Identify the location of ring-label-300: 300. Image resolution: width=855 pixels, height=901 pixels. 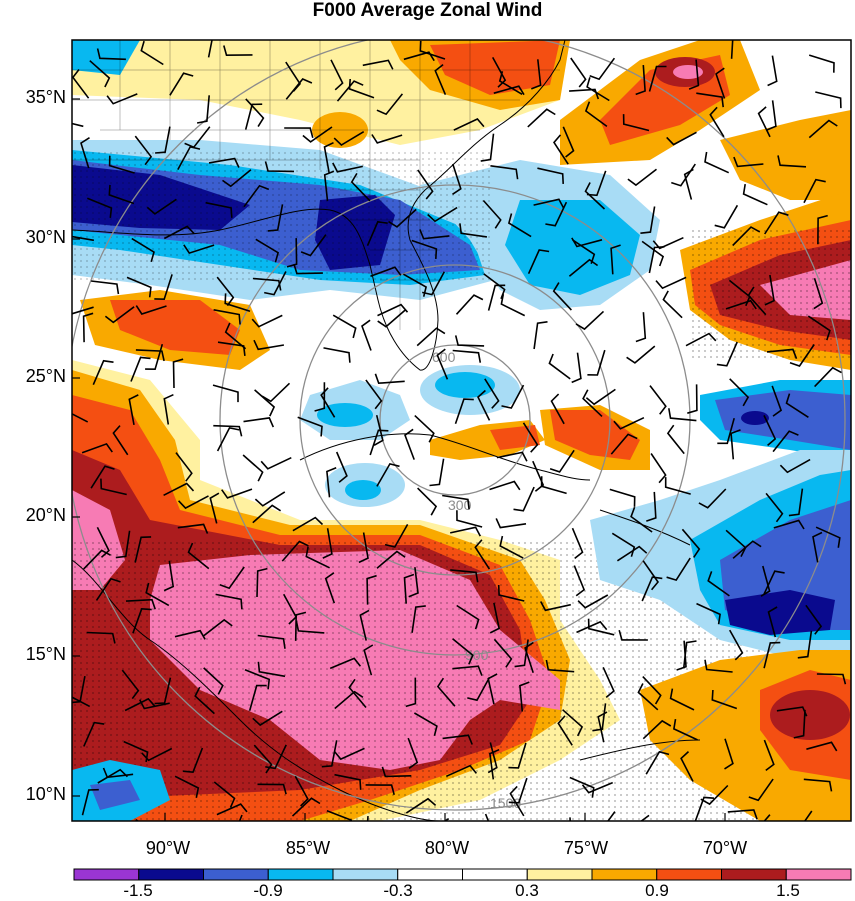
(460, 505).